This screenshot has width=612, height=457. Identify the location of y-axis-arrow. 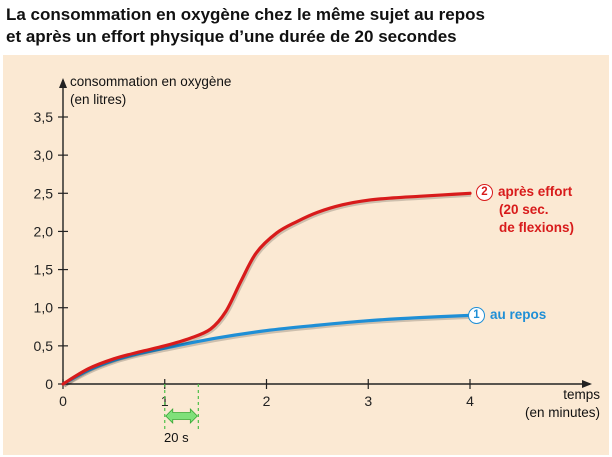
(63, 83).